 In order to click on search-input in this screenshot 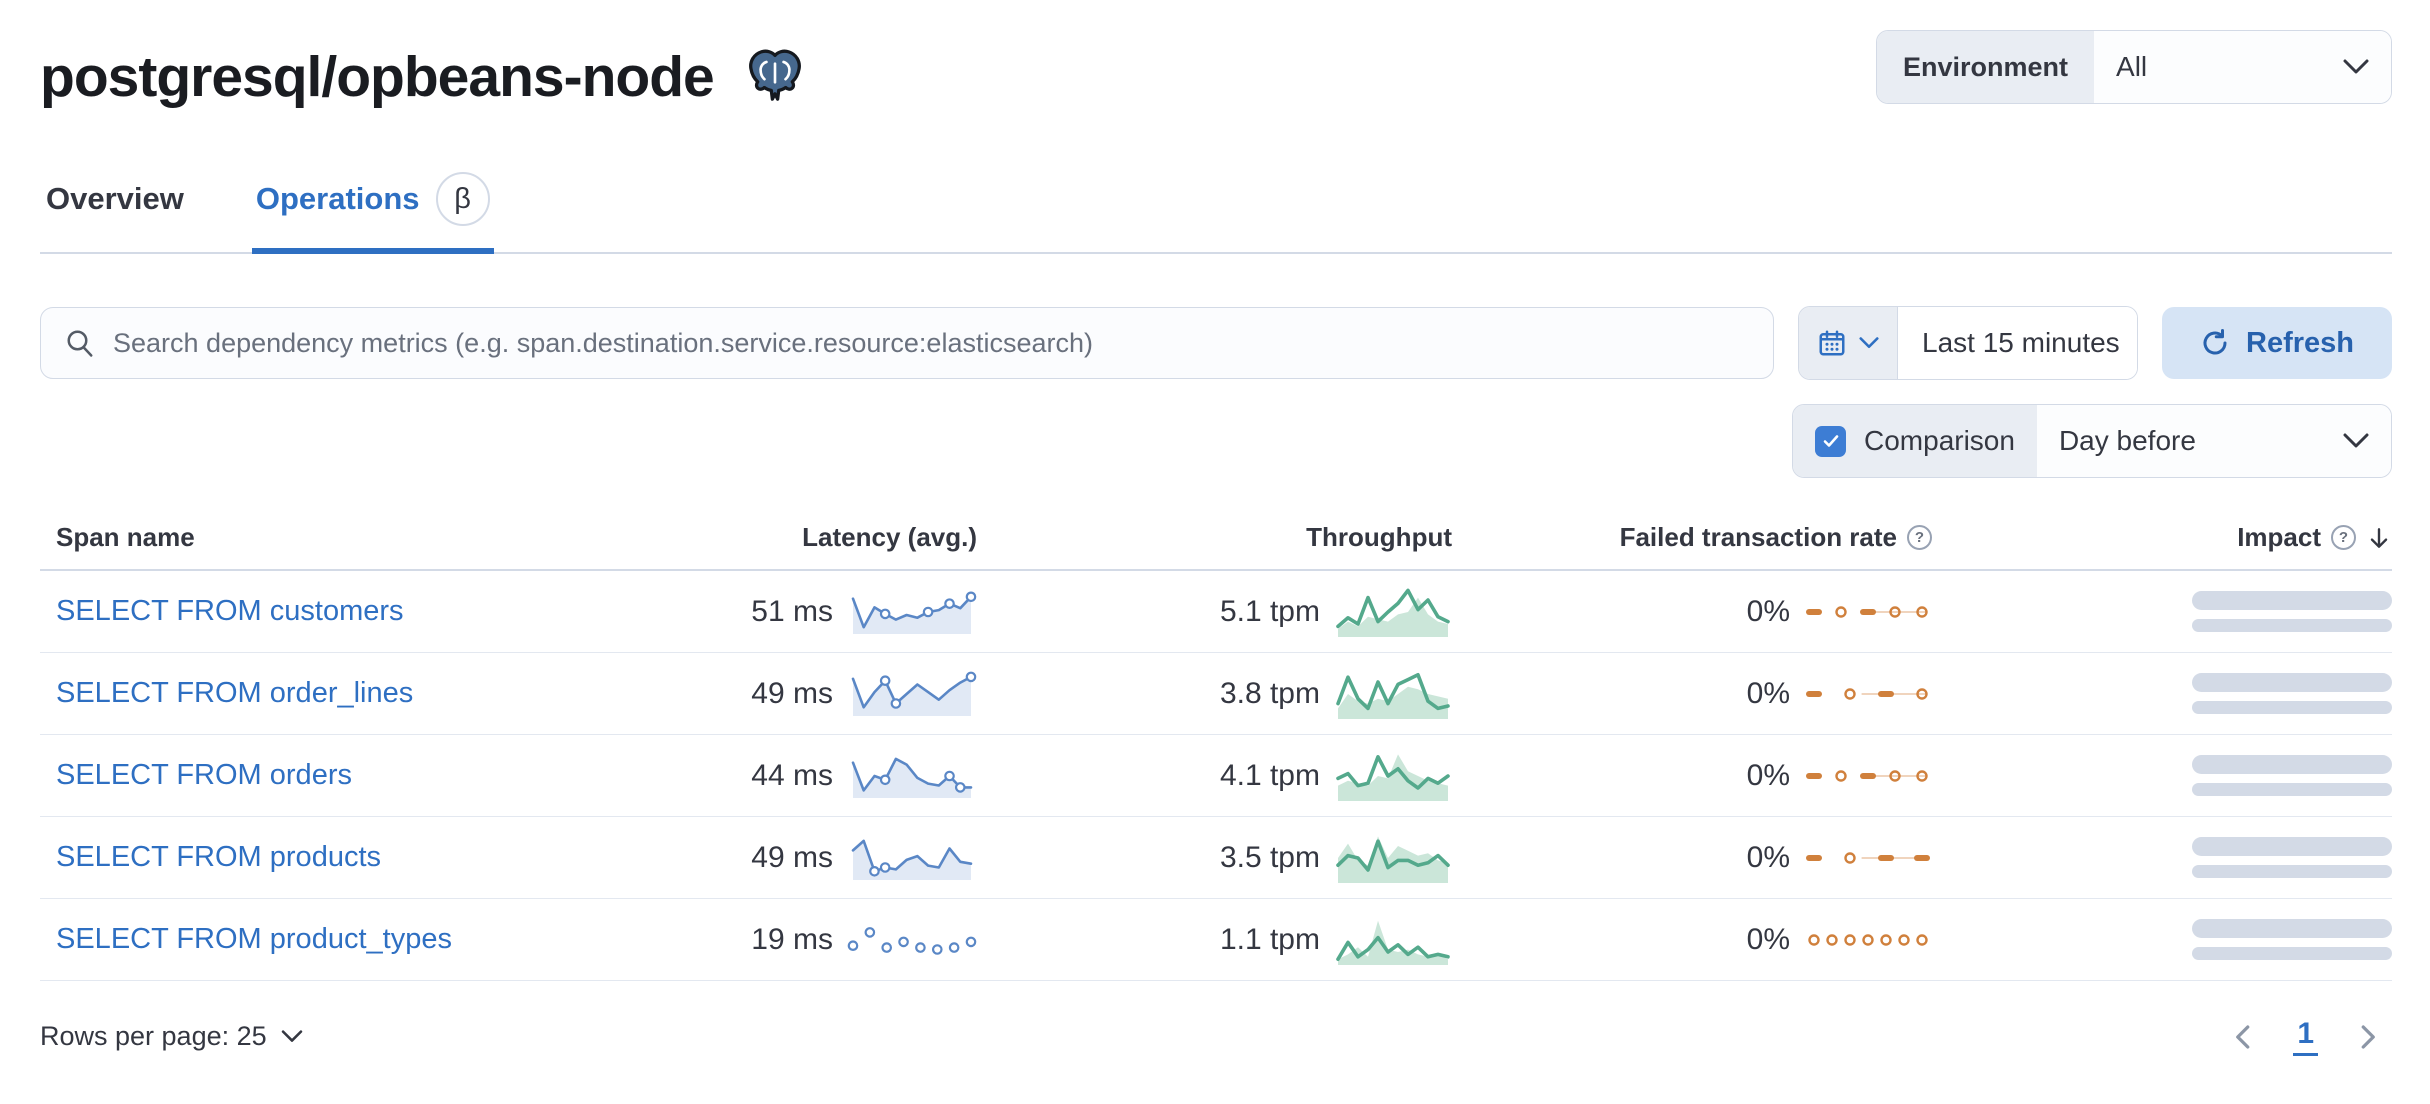, I will do `click(931, 343)`.